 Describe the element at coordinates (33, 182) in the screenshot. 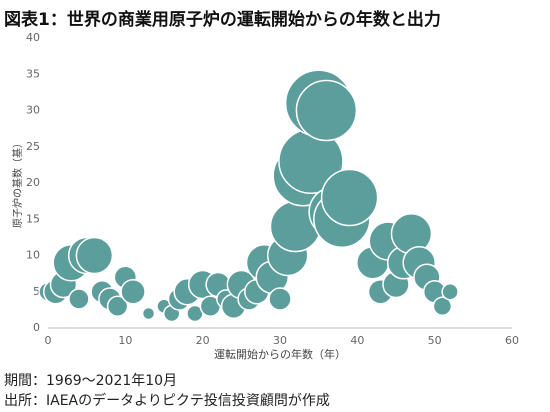

I see `y-tick-label: 20` at that location.